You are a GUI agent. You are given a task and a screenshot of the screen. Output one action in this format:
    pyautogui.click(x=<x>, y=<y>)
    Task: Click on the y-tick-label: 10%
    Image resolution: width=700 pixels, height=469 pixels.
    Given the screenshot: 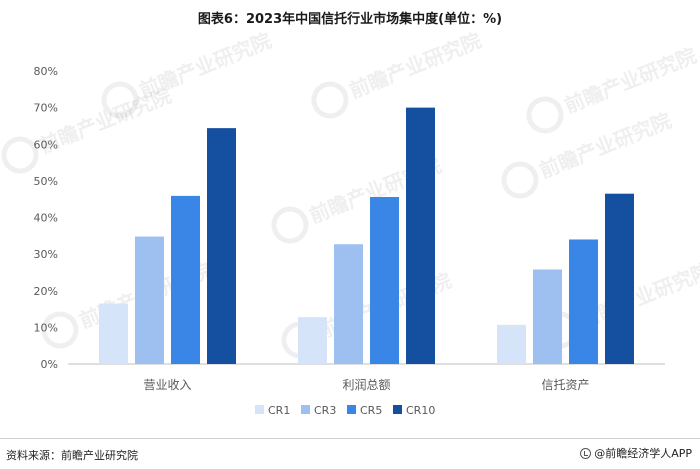 What is the action you would take?
    pyautogui.click(x=46, y=327)
    